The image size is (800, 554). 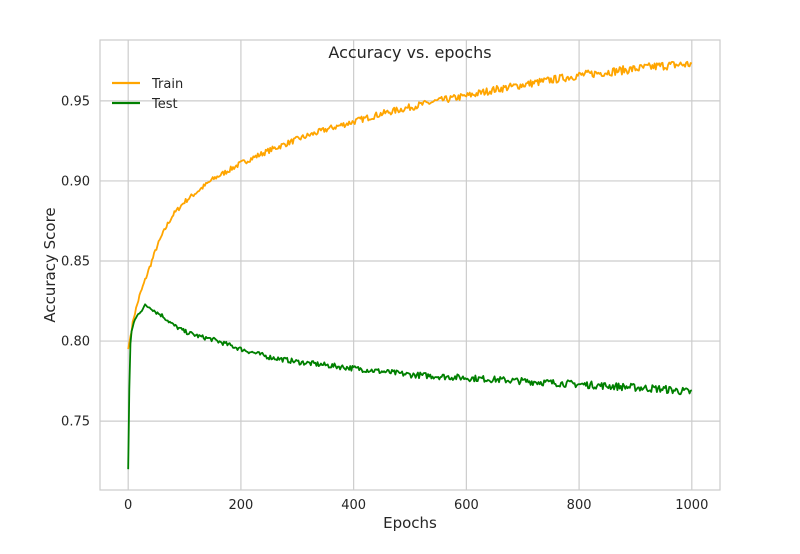 I want to click on y-tick-label: 0.90, so click(x=75, y=181).